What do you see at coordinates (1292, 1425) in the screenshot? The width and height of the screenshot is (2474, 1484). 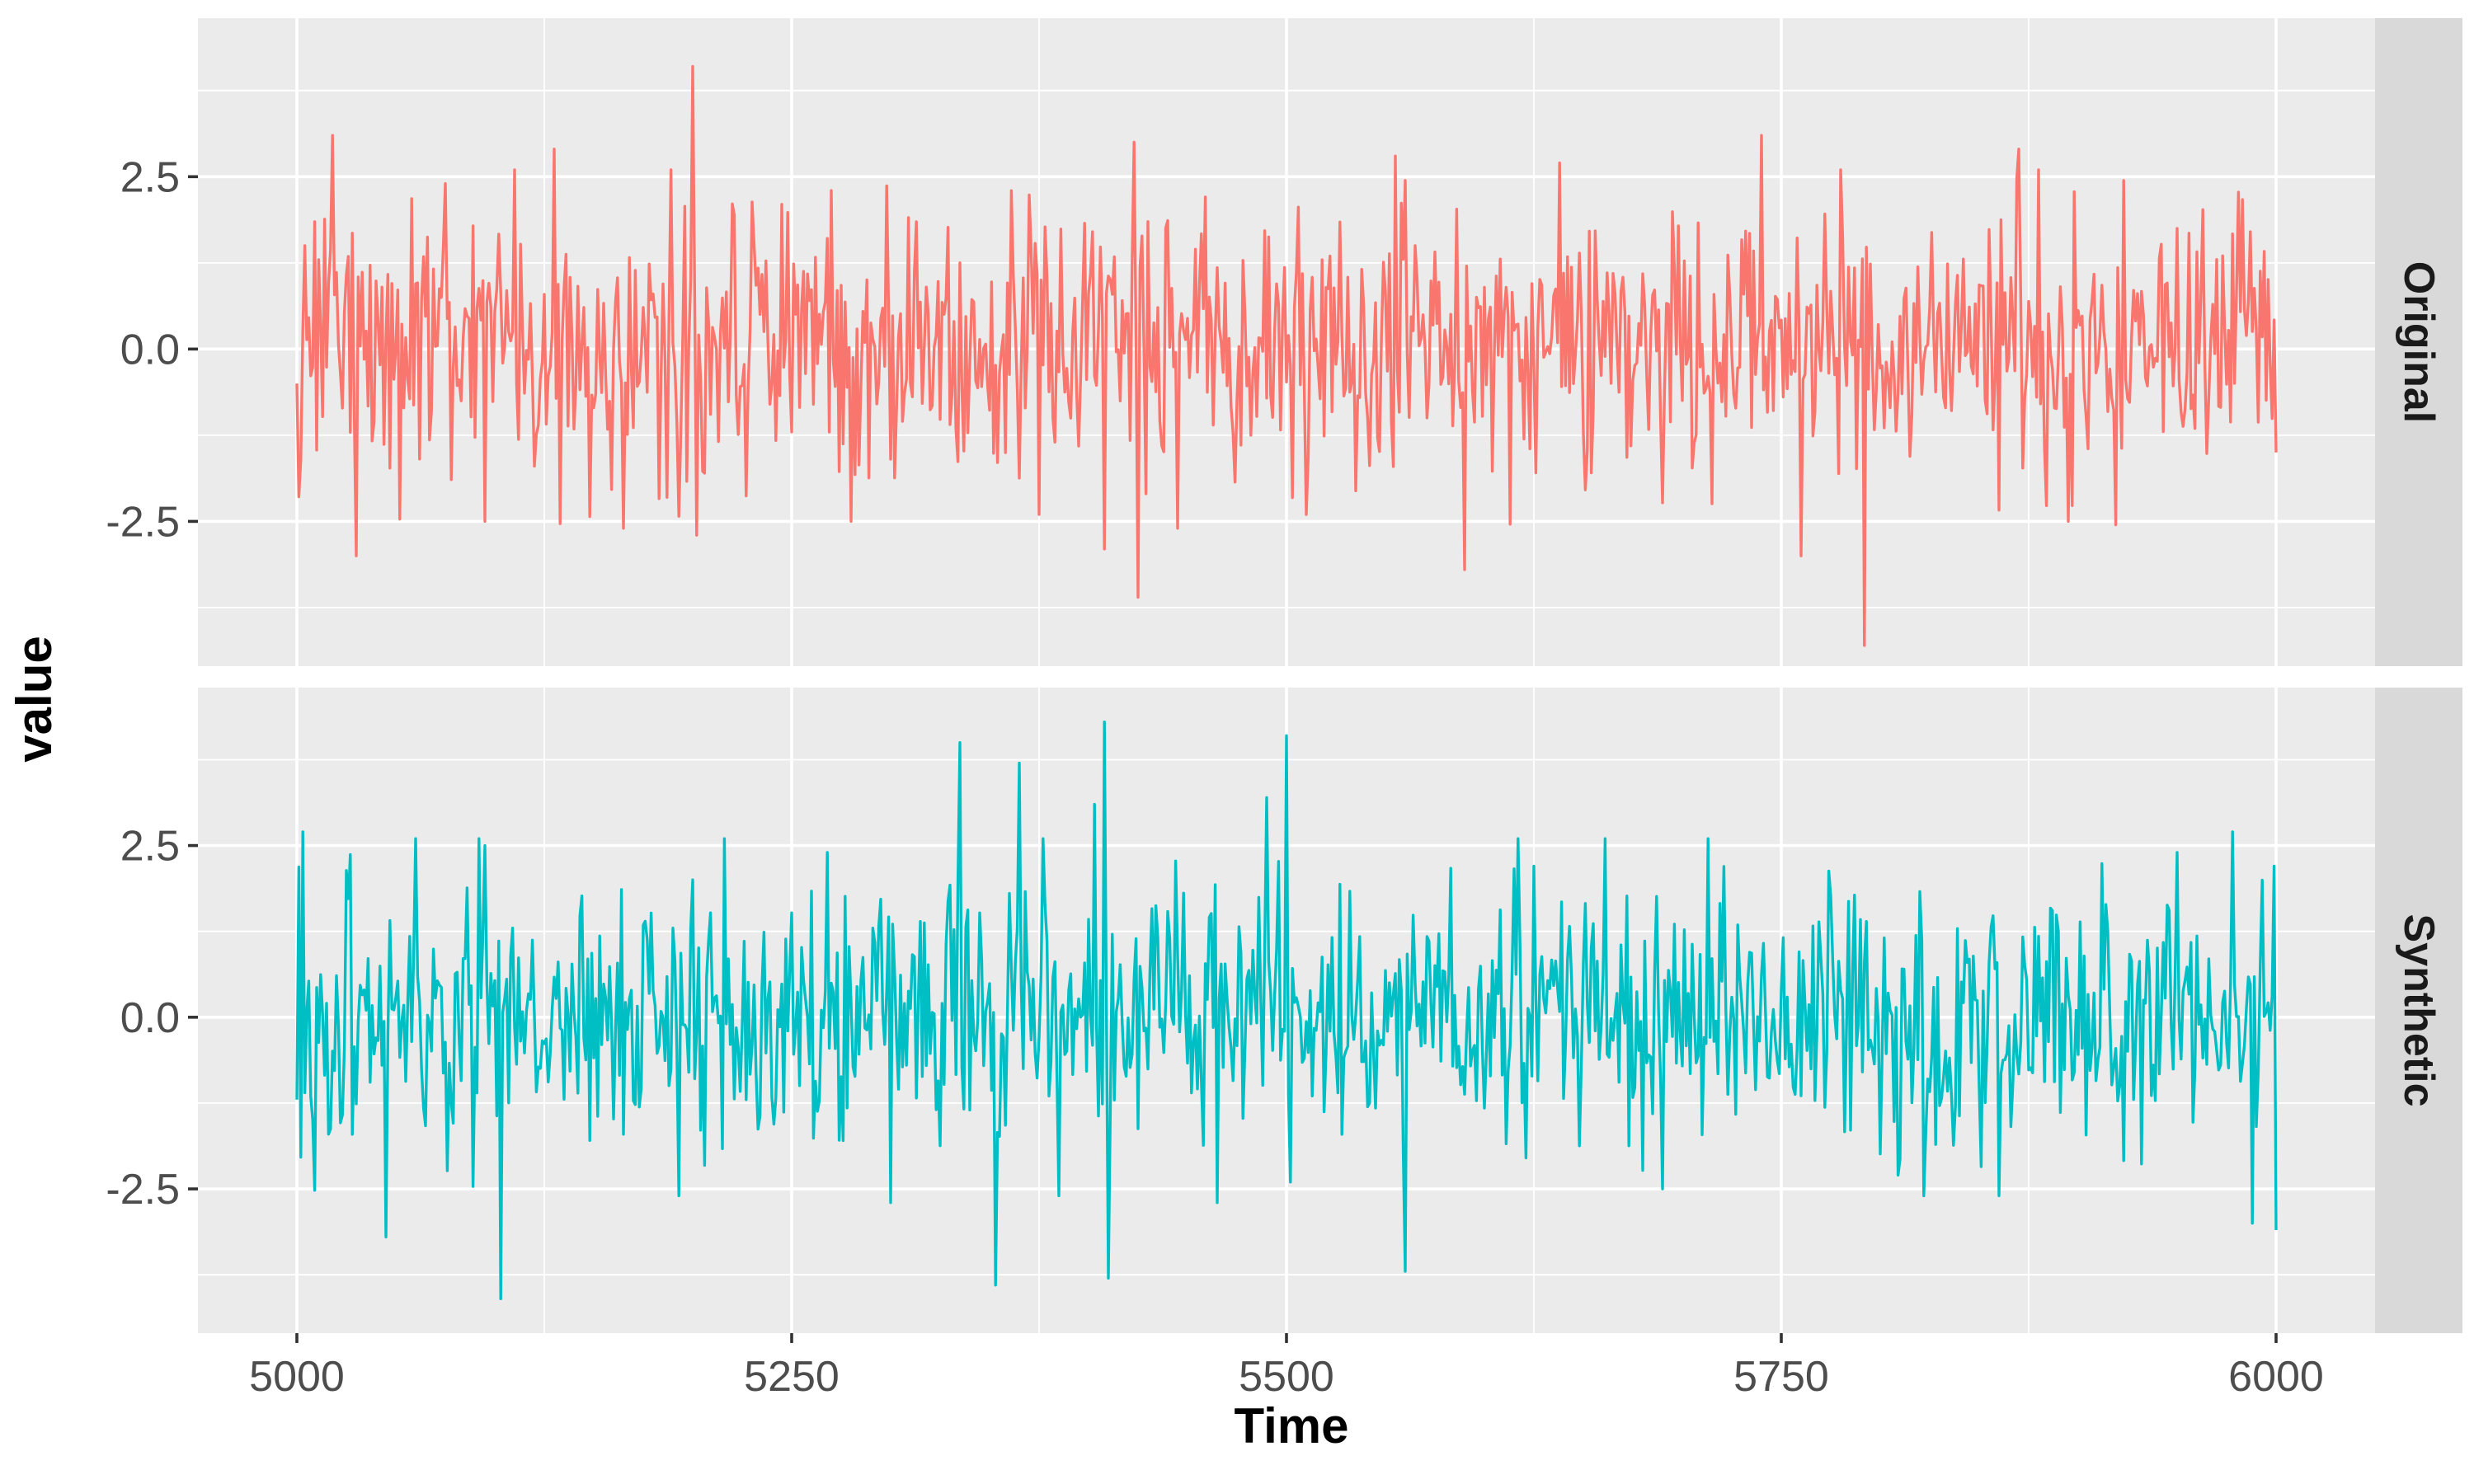 I see `x-axis-title: Time` at bounding box center [1292, 1425].